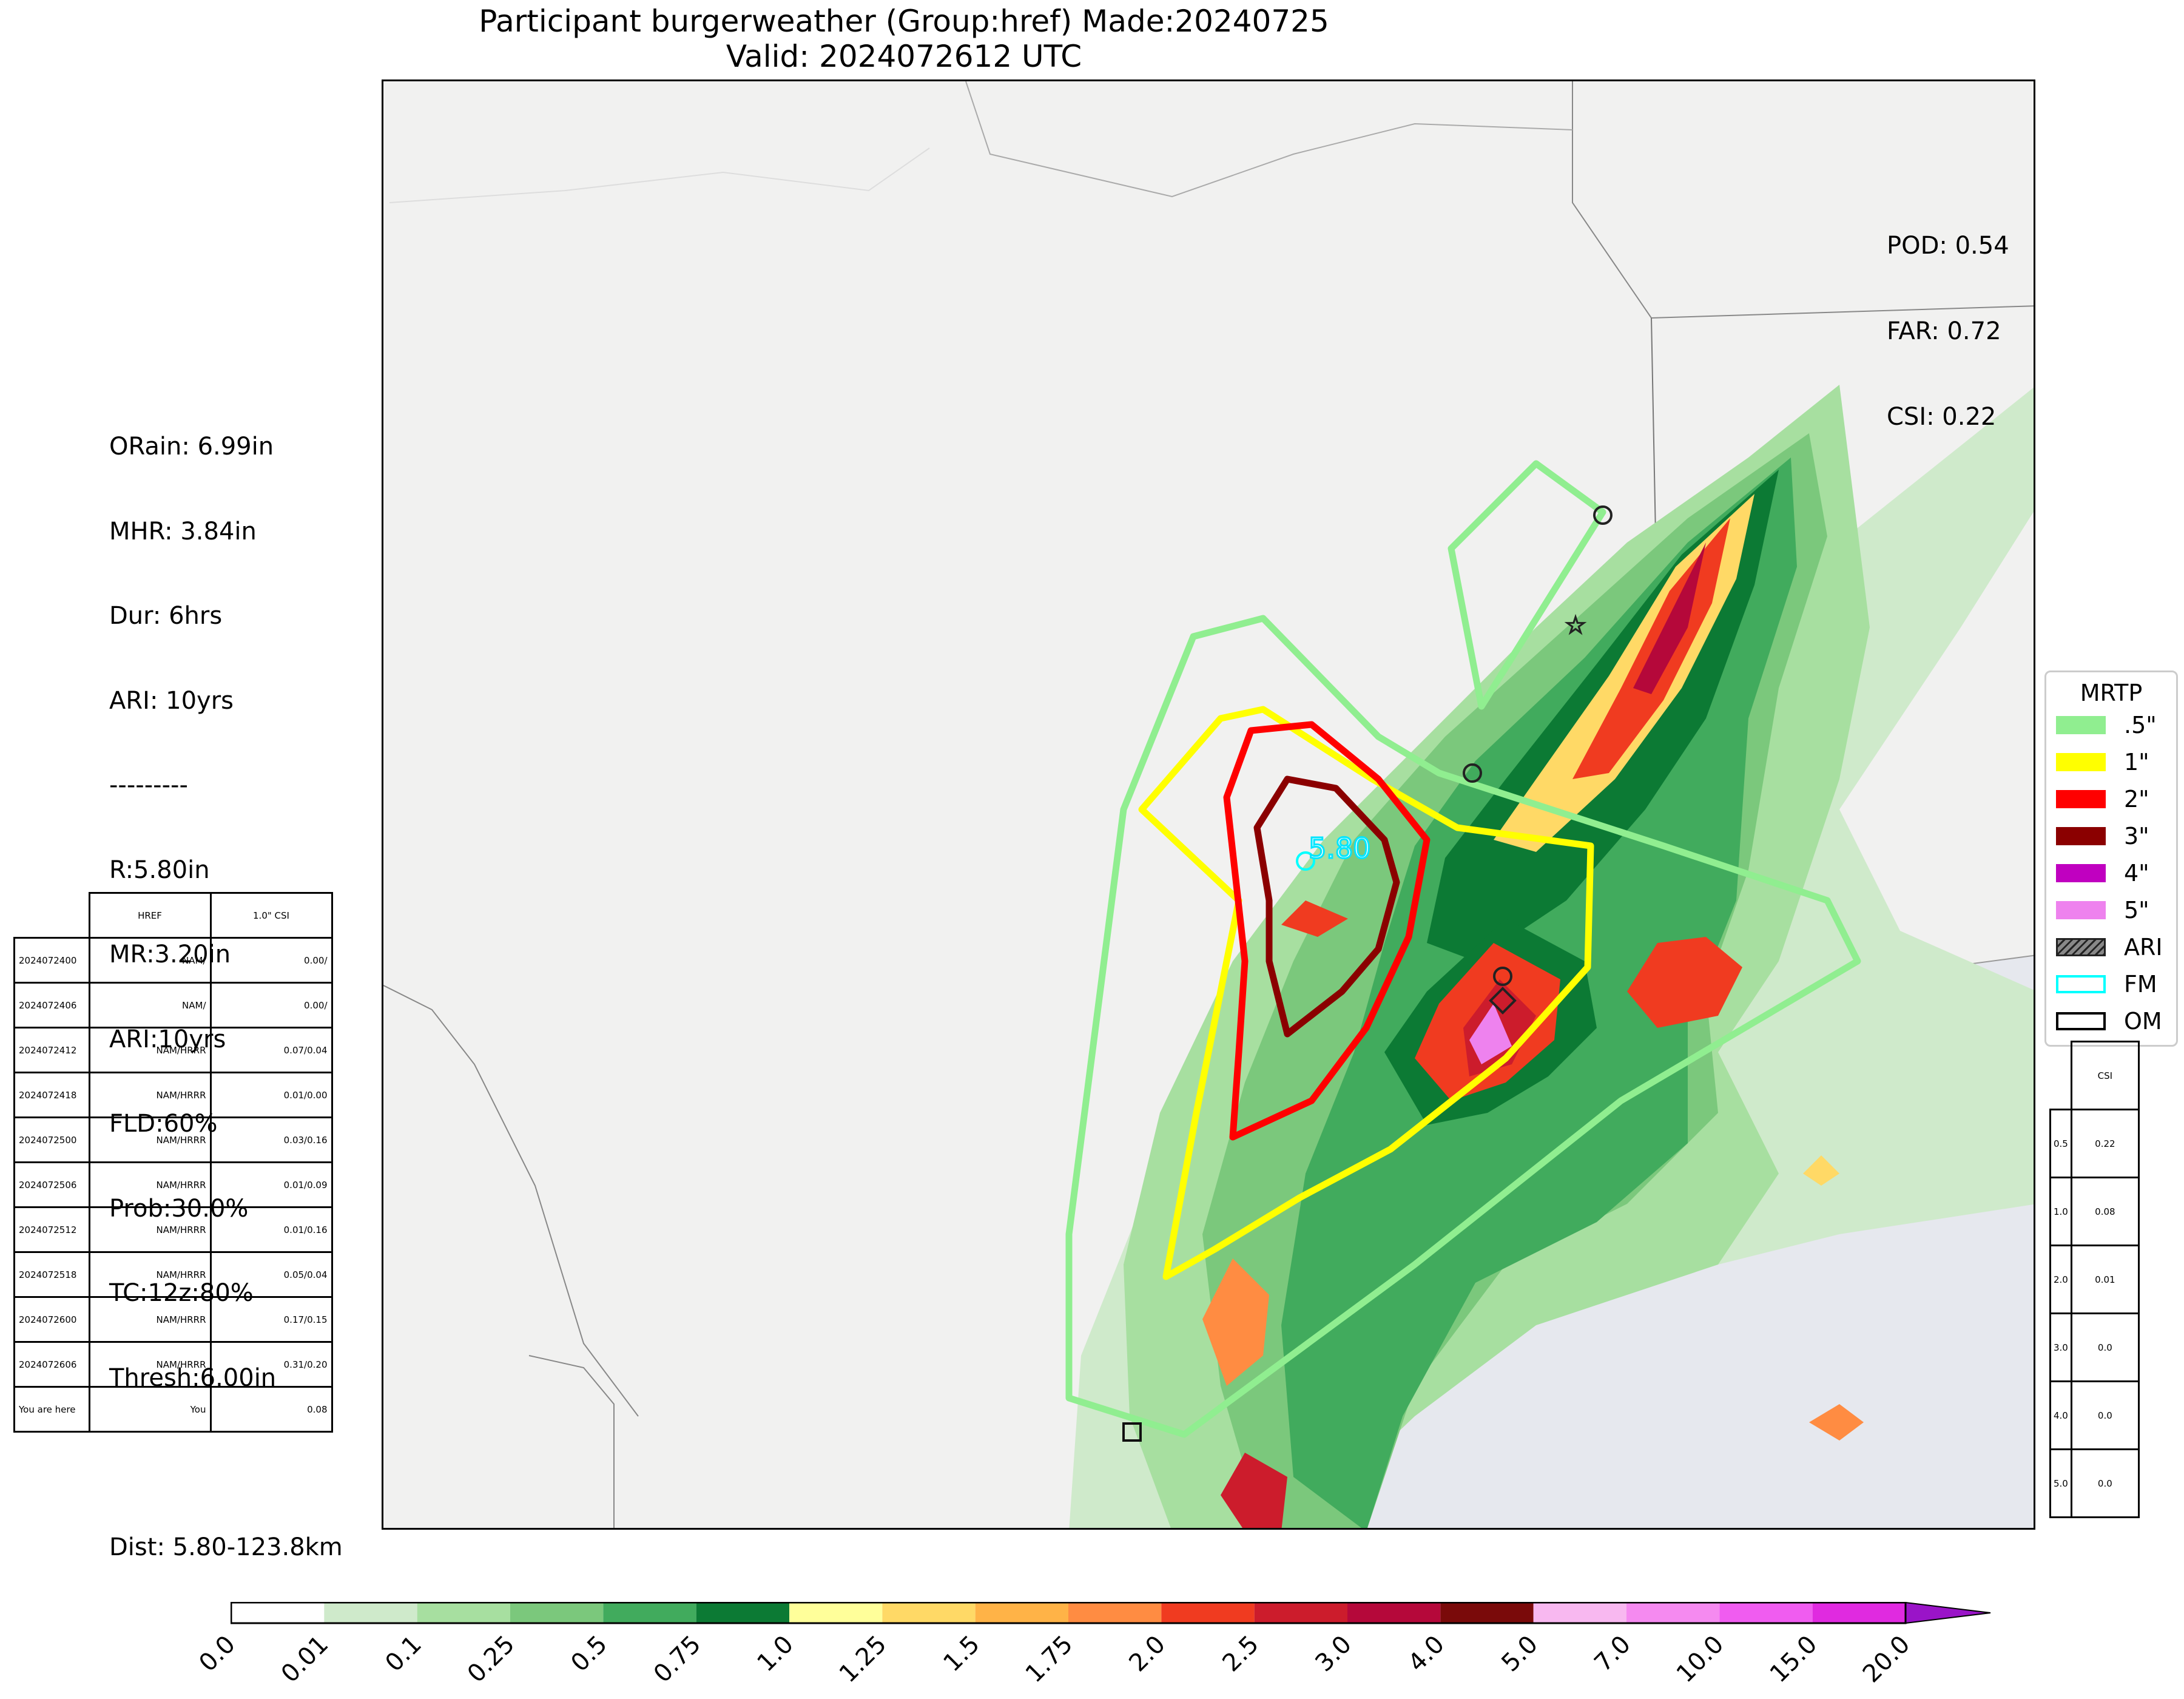  I want to click on legend-item: 3", so click(2111, 835).